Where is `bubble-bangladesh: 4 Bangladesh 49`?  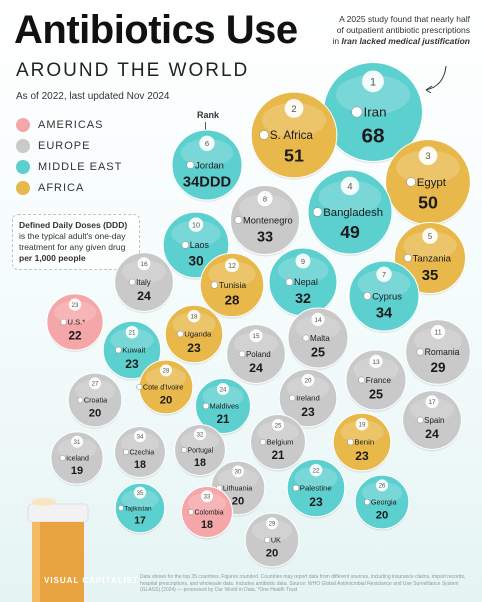 bubble-bangladesh: 4 Bangladesh 49 is located at coordinates (350, 212).